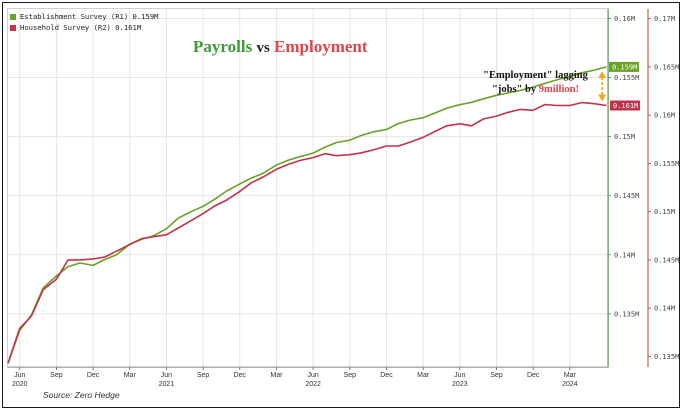  I want to click on annotation: "Employment" lagging "jobs" by 9million!, so click(535, 83).